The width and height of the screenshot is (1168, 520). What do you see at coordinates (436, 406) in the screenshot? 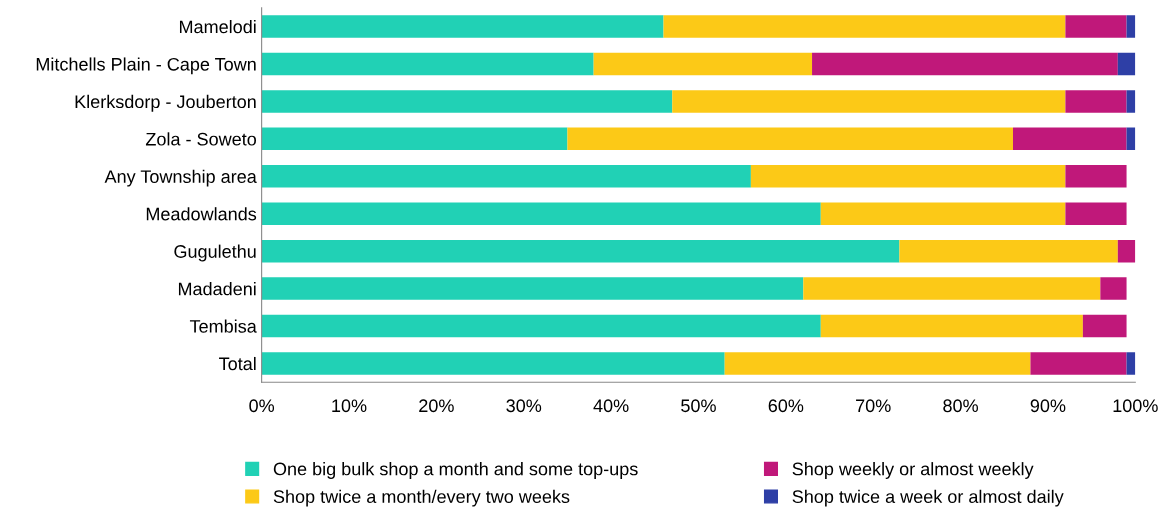
I see `x-tick-label: 20%` at bounding box center [436, 406].